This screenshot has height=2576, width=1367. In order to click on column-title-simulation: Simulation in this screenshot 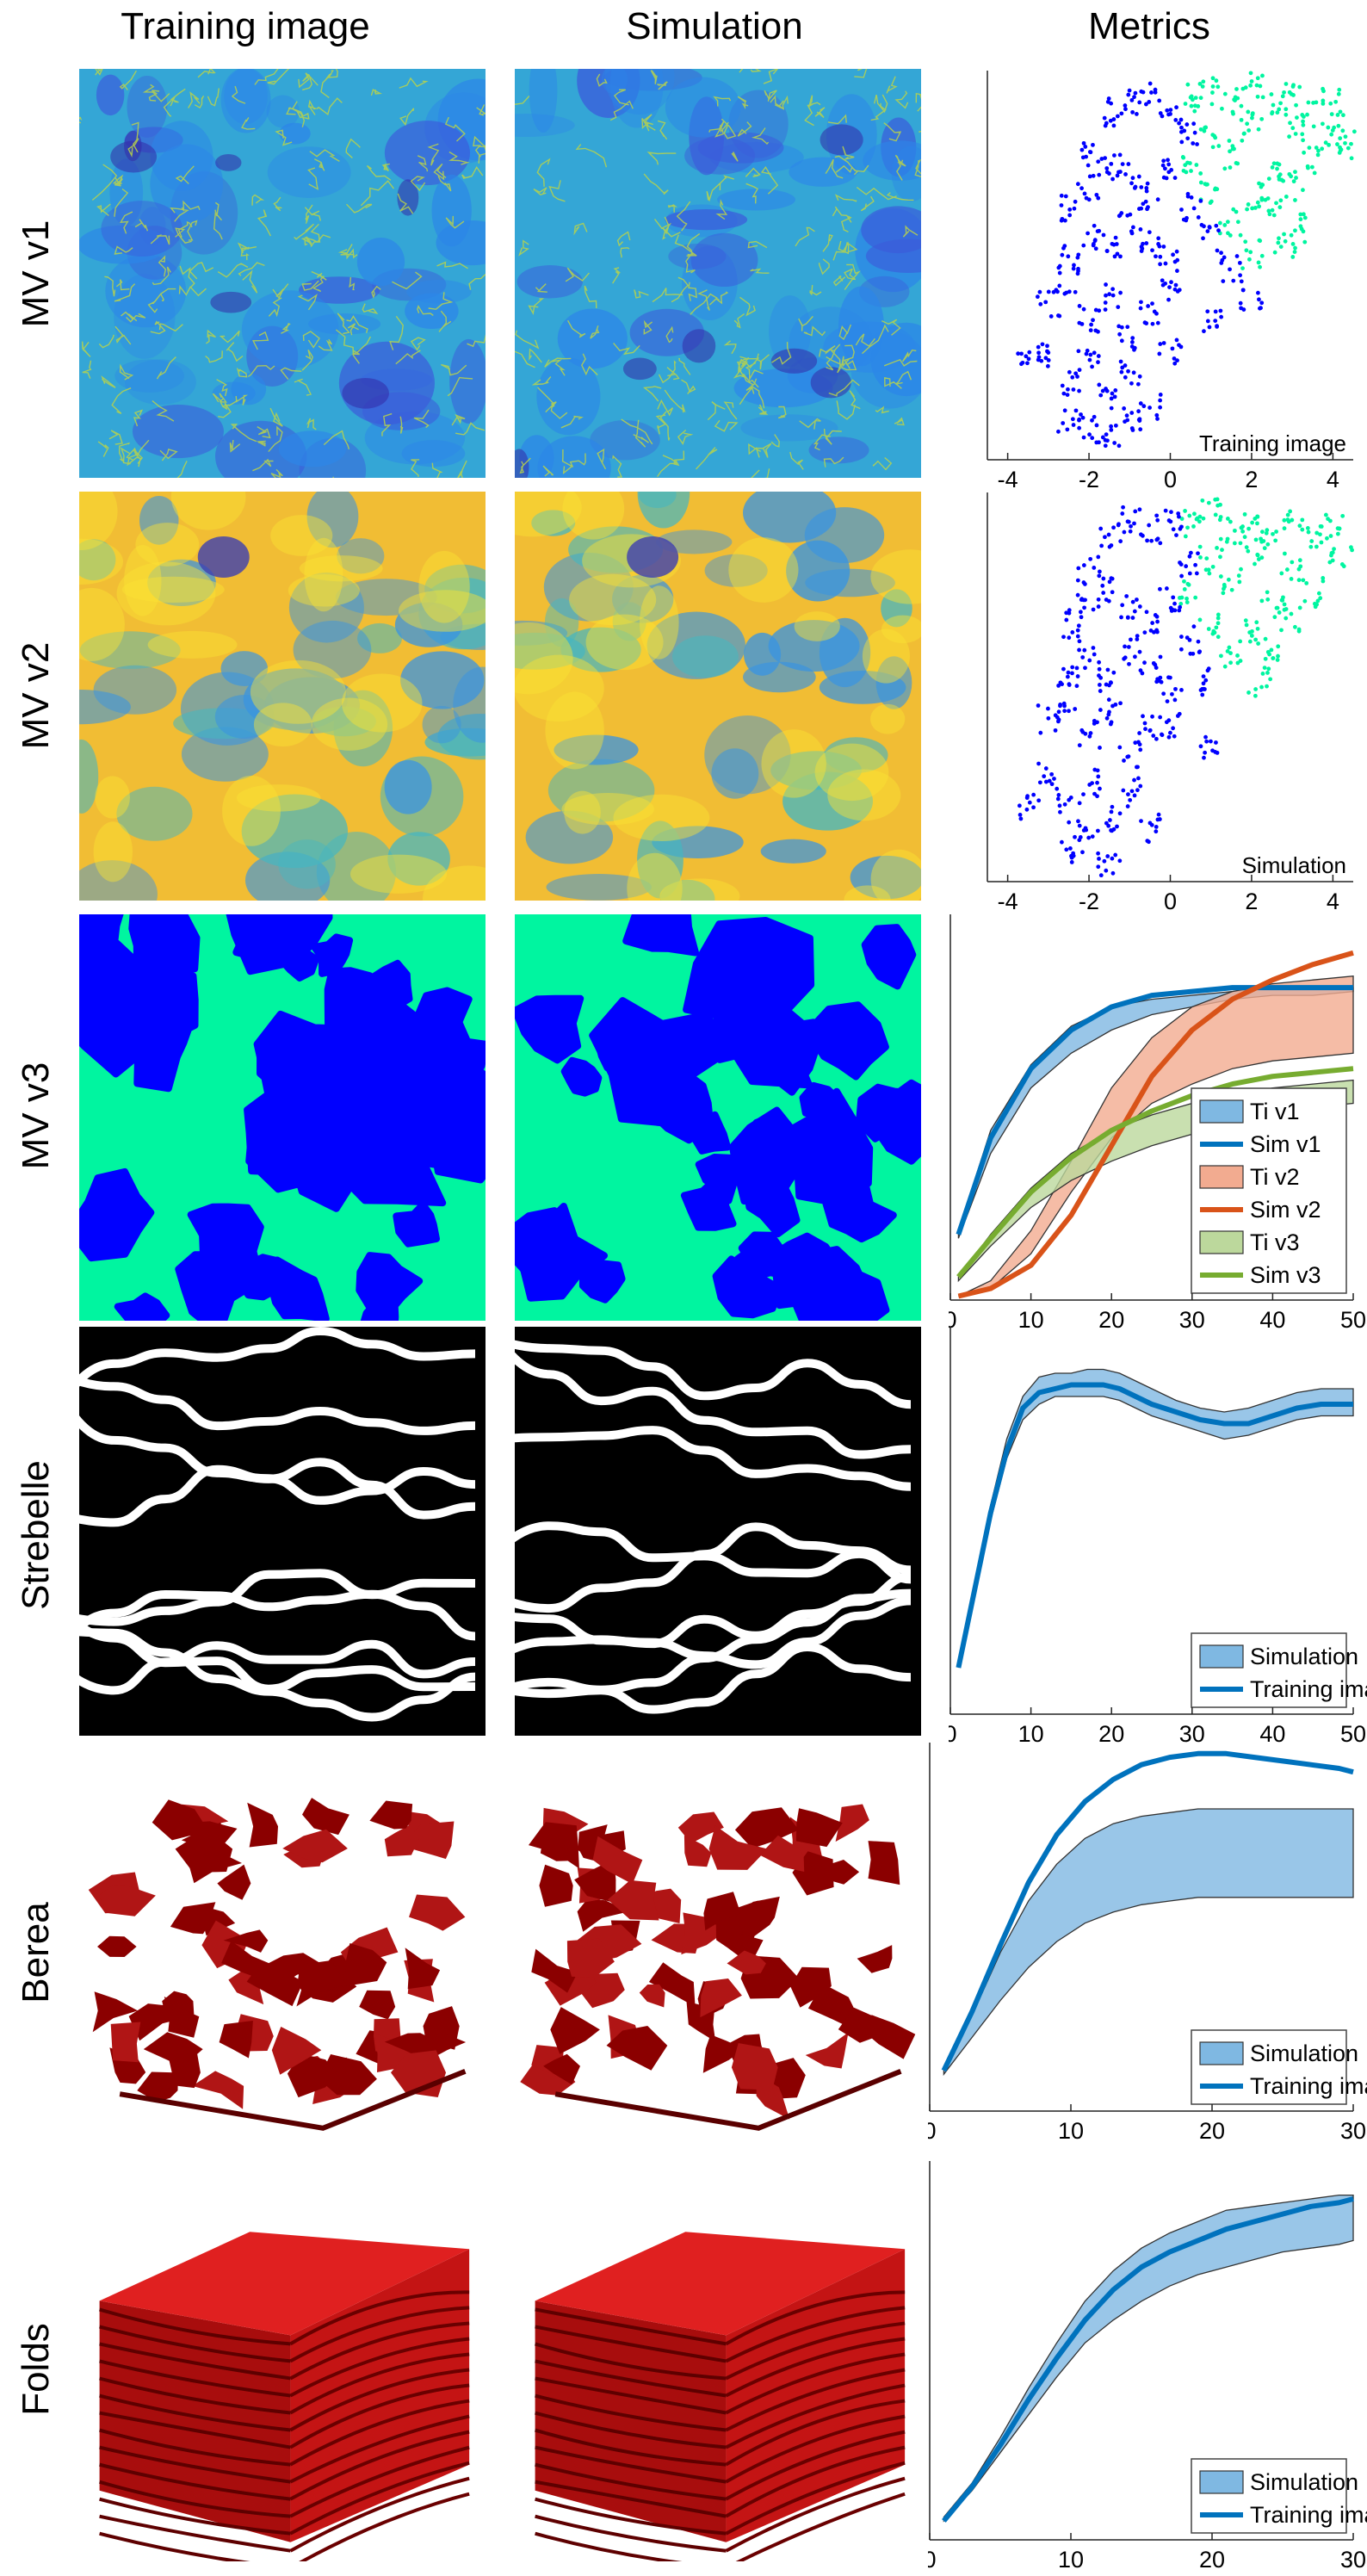, I will do `click(714, 26)`.